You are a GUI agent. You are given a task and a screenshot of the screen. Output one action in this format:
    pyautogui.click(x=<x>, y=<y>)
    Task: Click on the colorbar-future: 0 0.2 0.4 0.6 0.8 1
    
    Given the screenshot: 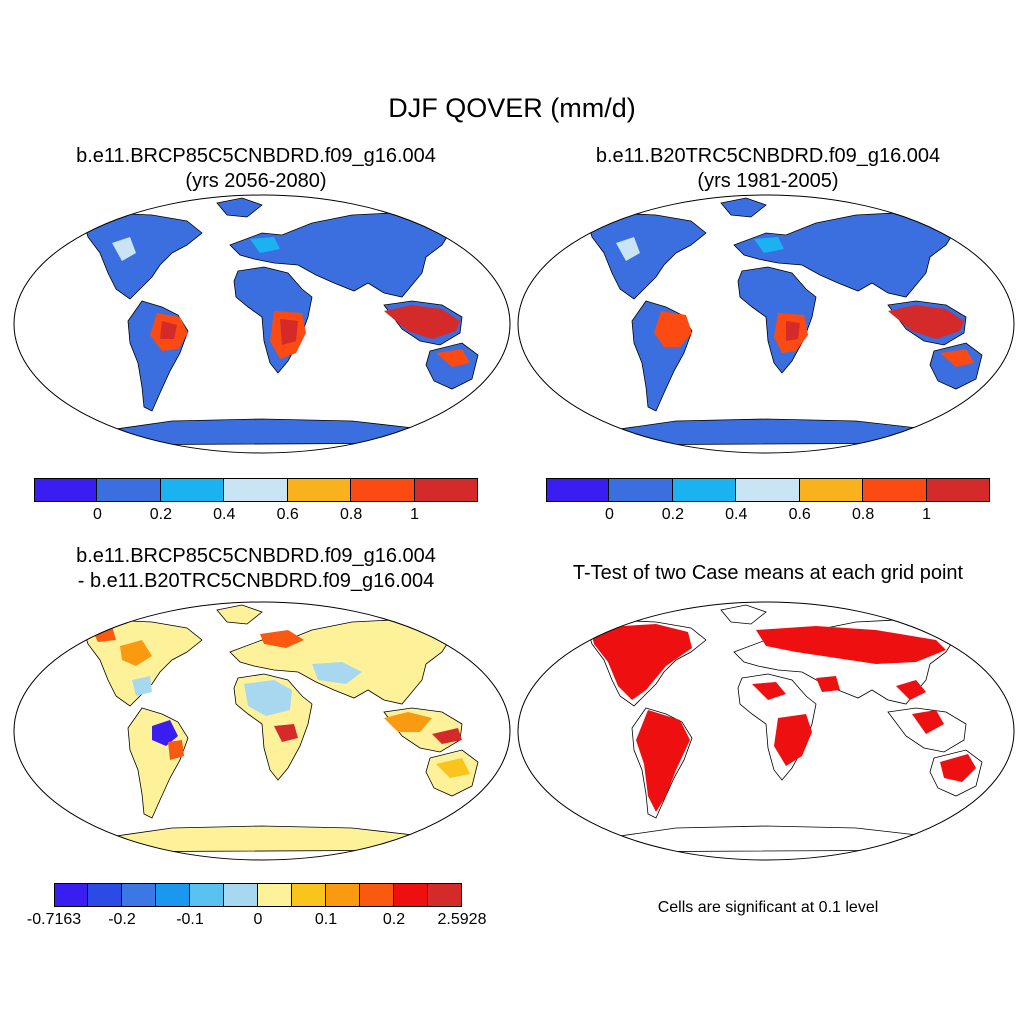 What is the action you would take?
    pyautogui.click(x=256, y=500)
    